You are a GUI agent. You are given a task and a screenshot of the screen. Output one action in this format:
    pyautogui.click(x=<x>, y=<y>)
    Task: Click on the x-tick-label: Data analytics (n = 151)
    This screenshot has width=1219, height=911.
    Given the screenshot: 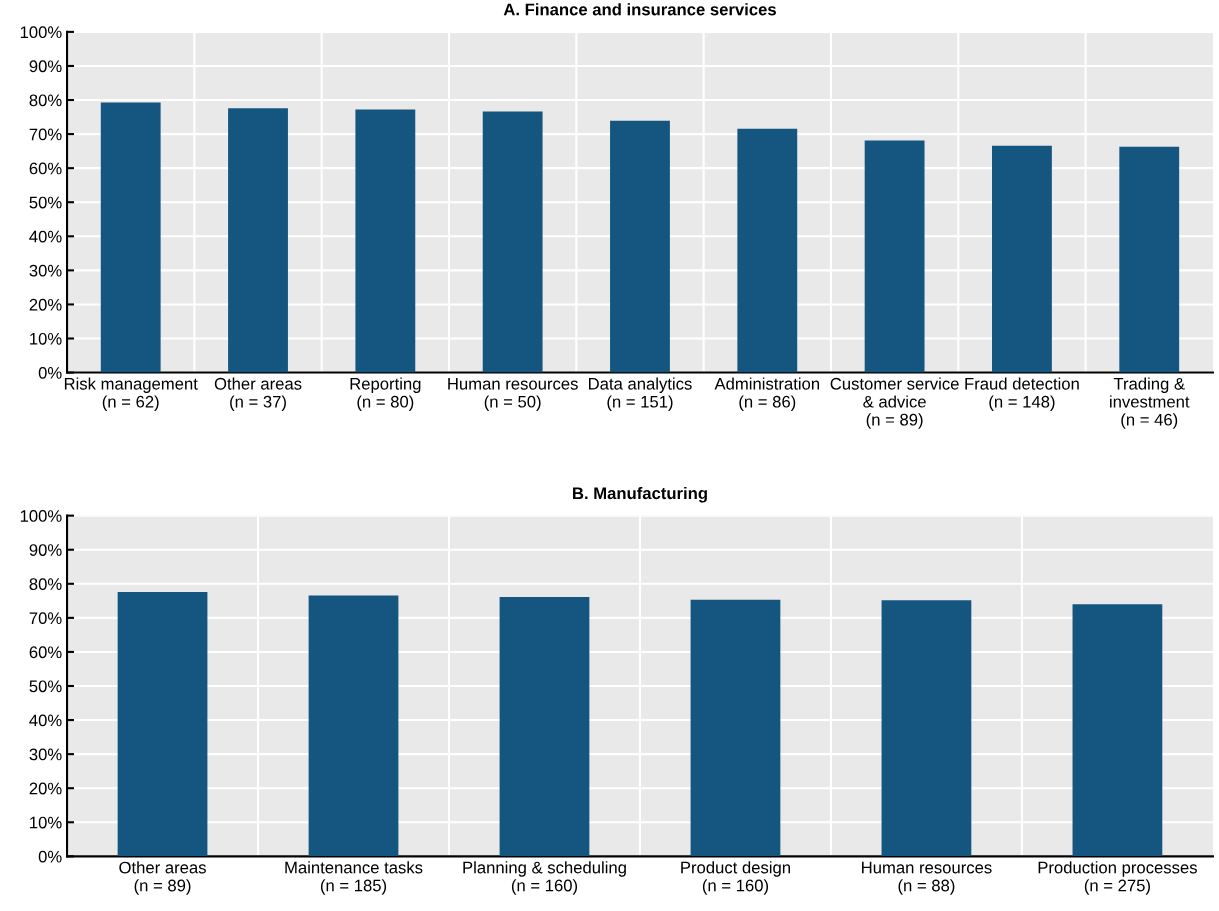 What is the action you would take?
    pyautogui.click(x=640, y=394)
    